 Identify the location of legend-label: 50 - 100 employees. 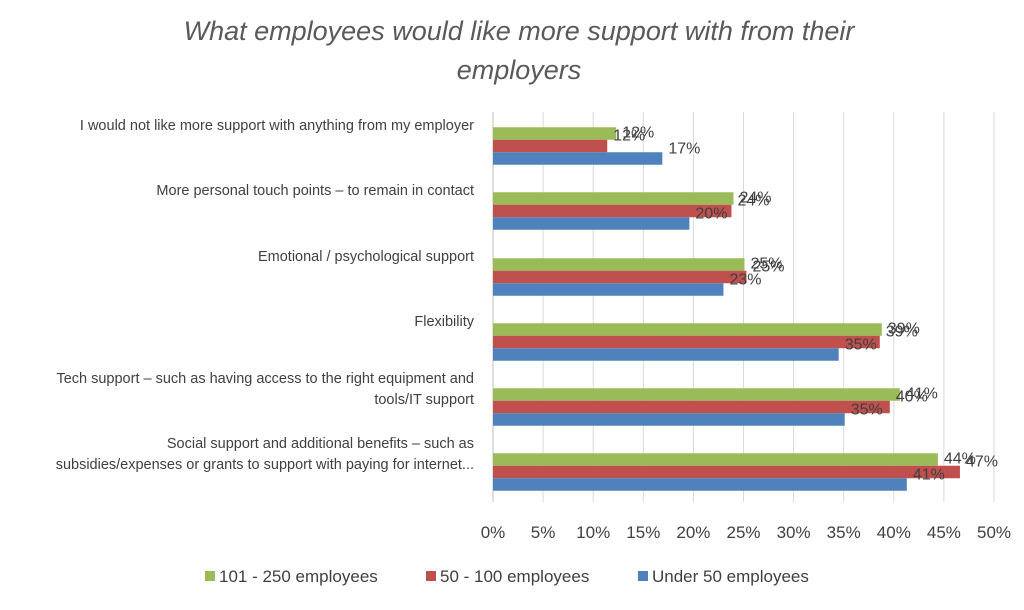
(514, 576).